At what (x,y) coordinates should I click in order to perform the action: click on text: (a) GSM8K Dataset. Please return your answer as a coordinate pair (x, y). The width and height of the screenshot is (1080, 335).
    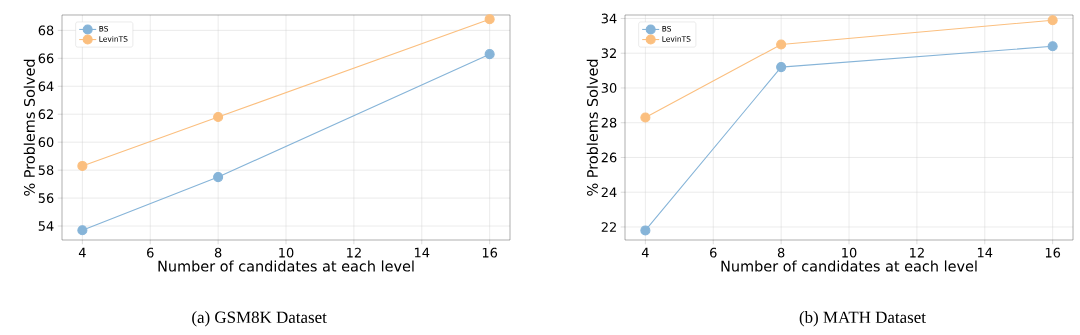
    Looking at the image, I should click on (259, 319).